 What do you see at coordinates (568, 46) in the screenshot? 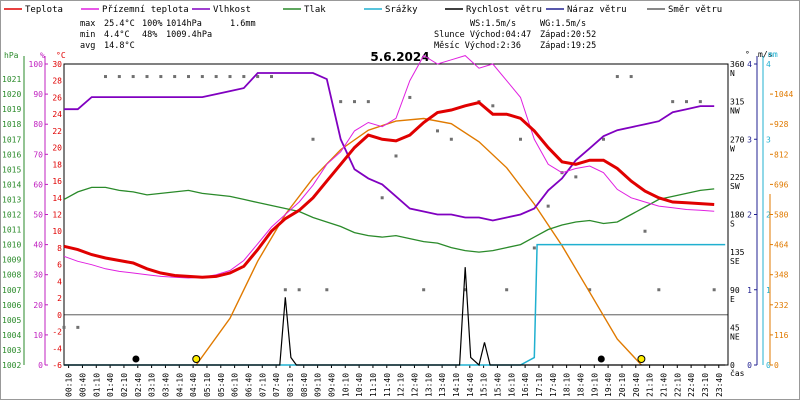
I see `info-moonset: Západ:19:25` at bounding box center [568, 46].